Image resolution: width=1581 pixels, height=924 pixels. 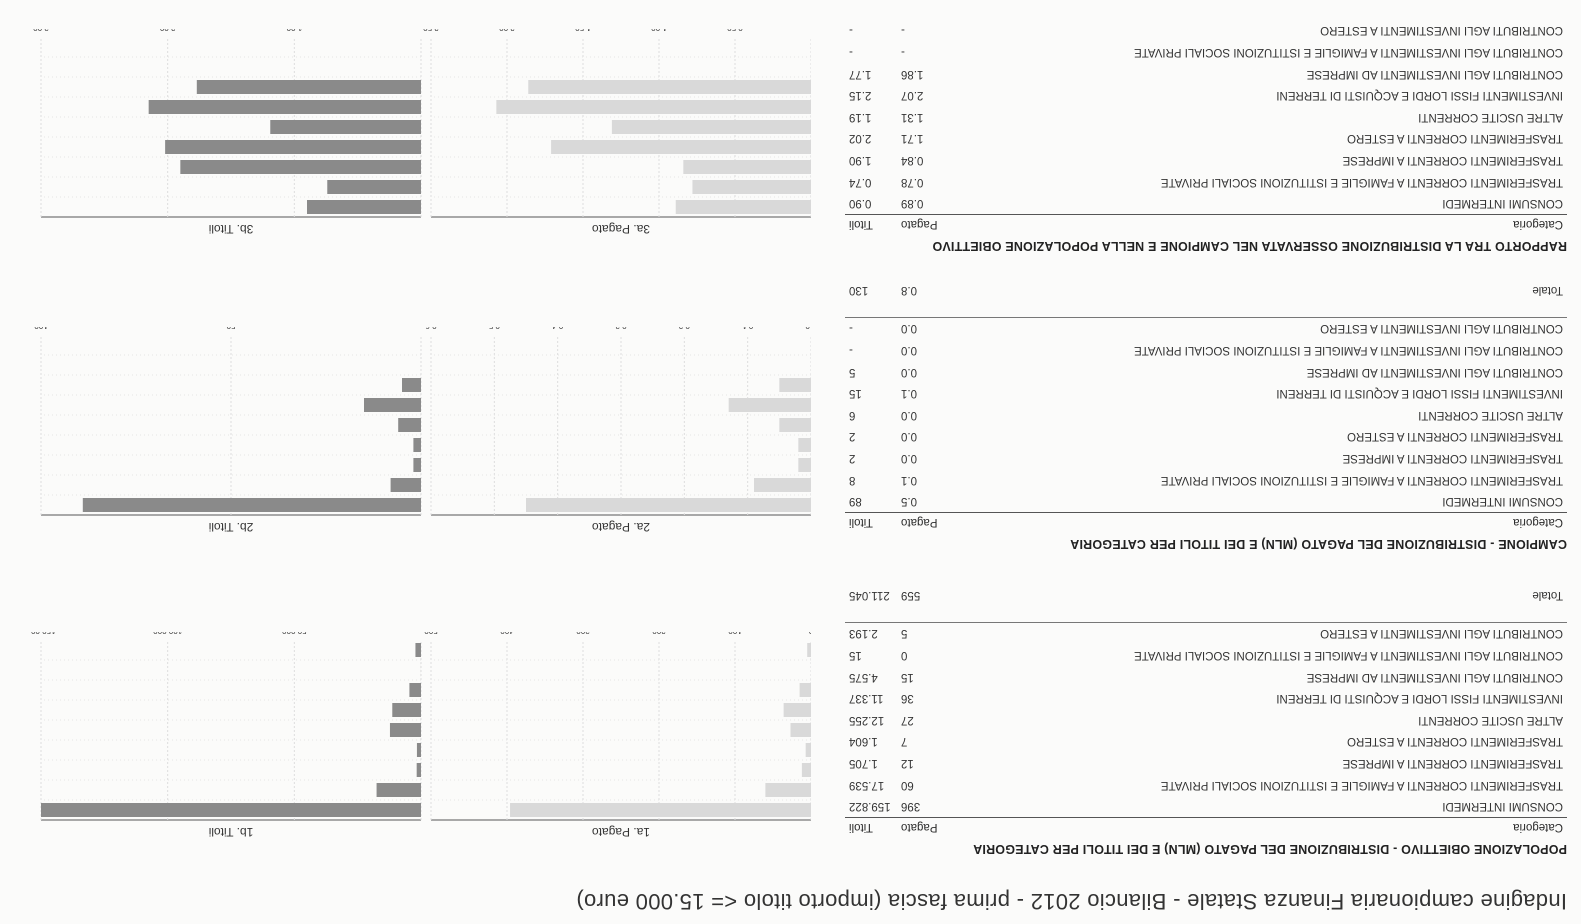 What do you see at coordinates (909, 393) in the screenshot?
I see `pagato-cell: 0.1` at bounding box center [909, 393].